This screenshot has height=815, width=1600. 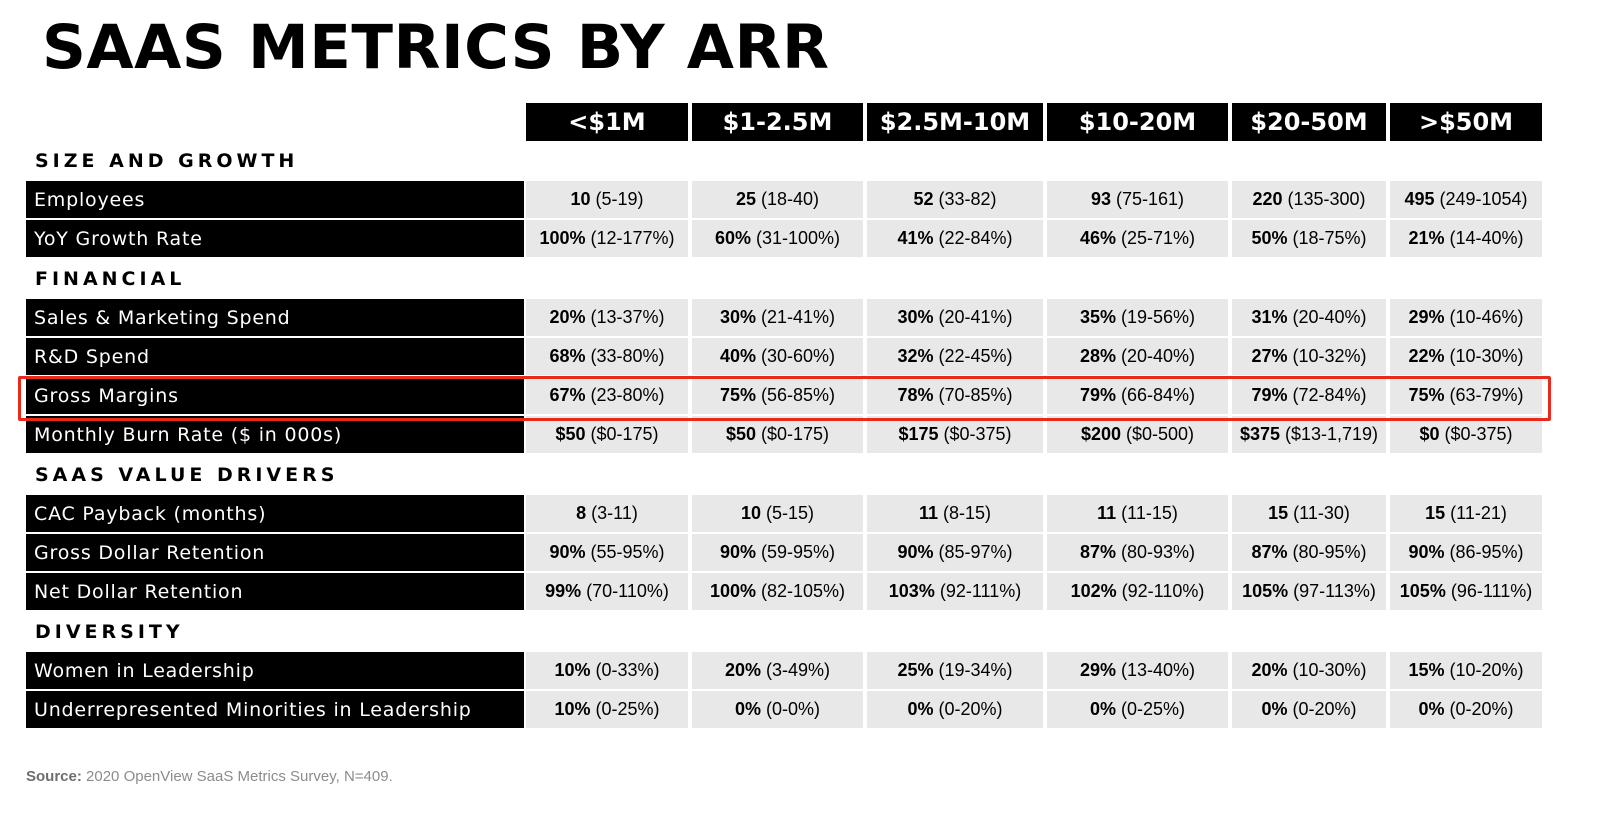 I want to click on metric-range: (25-71%), so click(x=1158, y=238).